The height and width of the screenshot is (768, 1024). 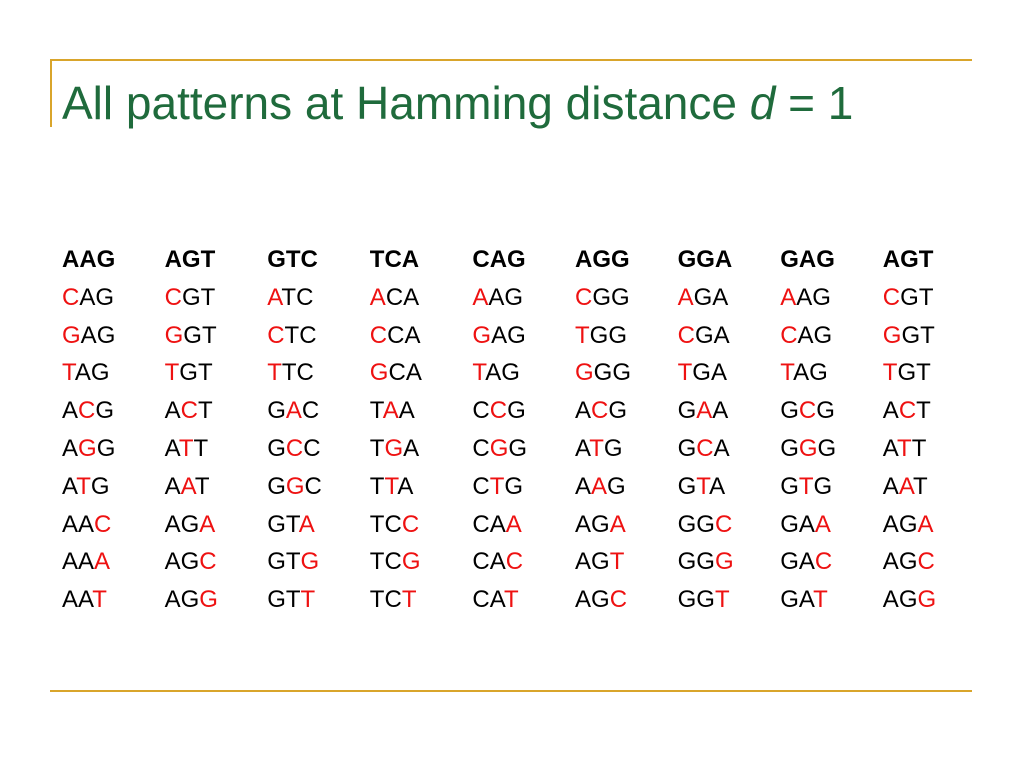 I want to click on neighbor-pattern: GCG, so click(x=830, y=411).